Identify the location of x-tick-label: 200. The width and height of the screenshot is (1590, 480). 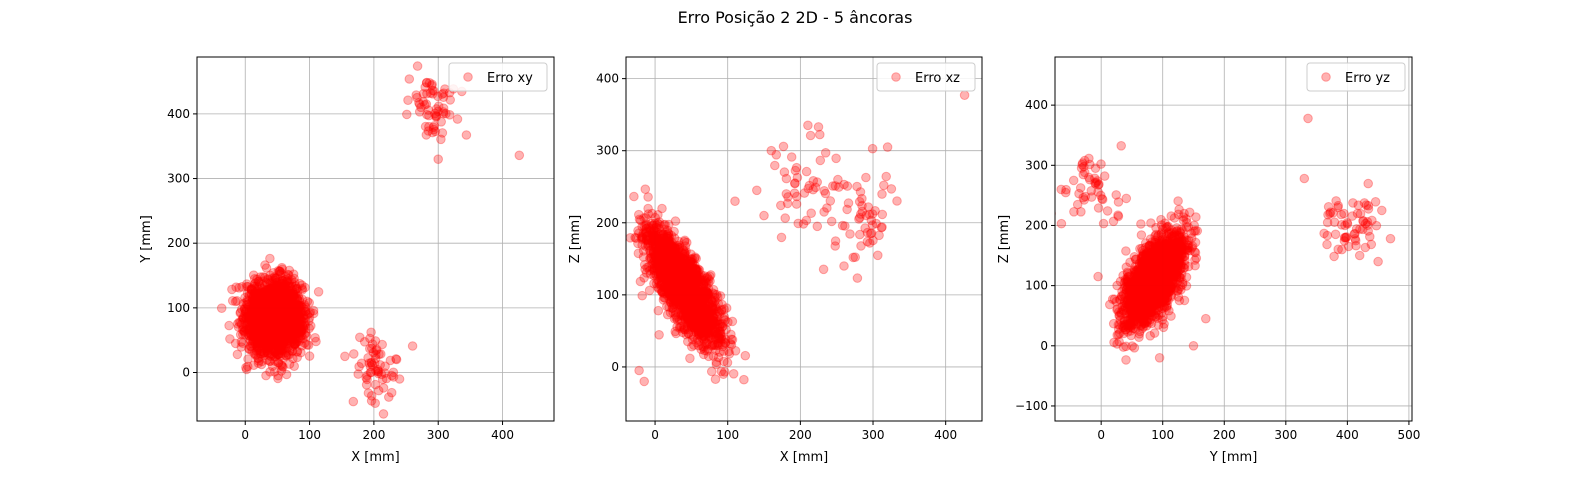
(373, 435).